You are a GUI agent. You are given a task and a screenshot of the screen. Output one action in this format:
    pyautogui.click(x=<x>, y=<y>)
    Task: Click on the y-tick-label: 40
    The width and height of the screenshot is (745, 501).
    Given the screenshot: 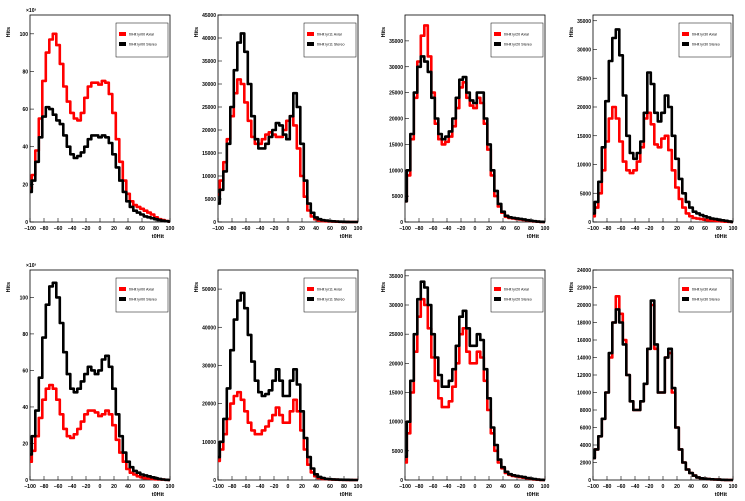 What is the action you would take?
    pyautogui.click(x=25, y=148)
    